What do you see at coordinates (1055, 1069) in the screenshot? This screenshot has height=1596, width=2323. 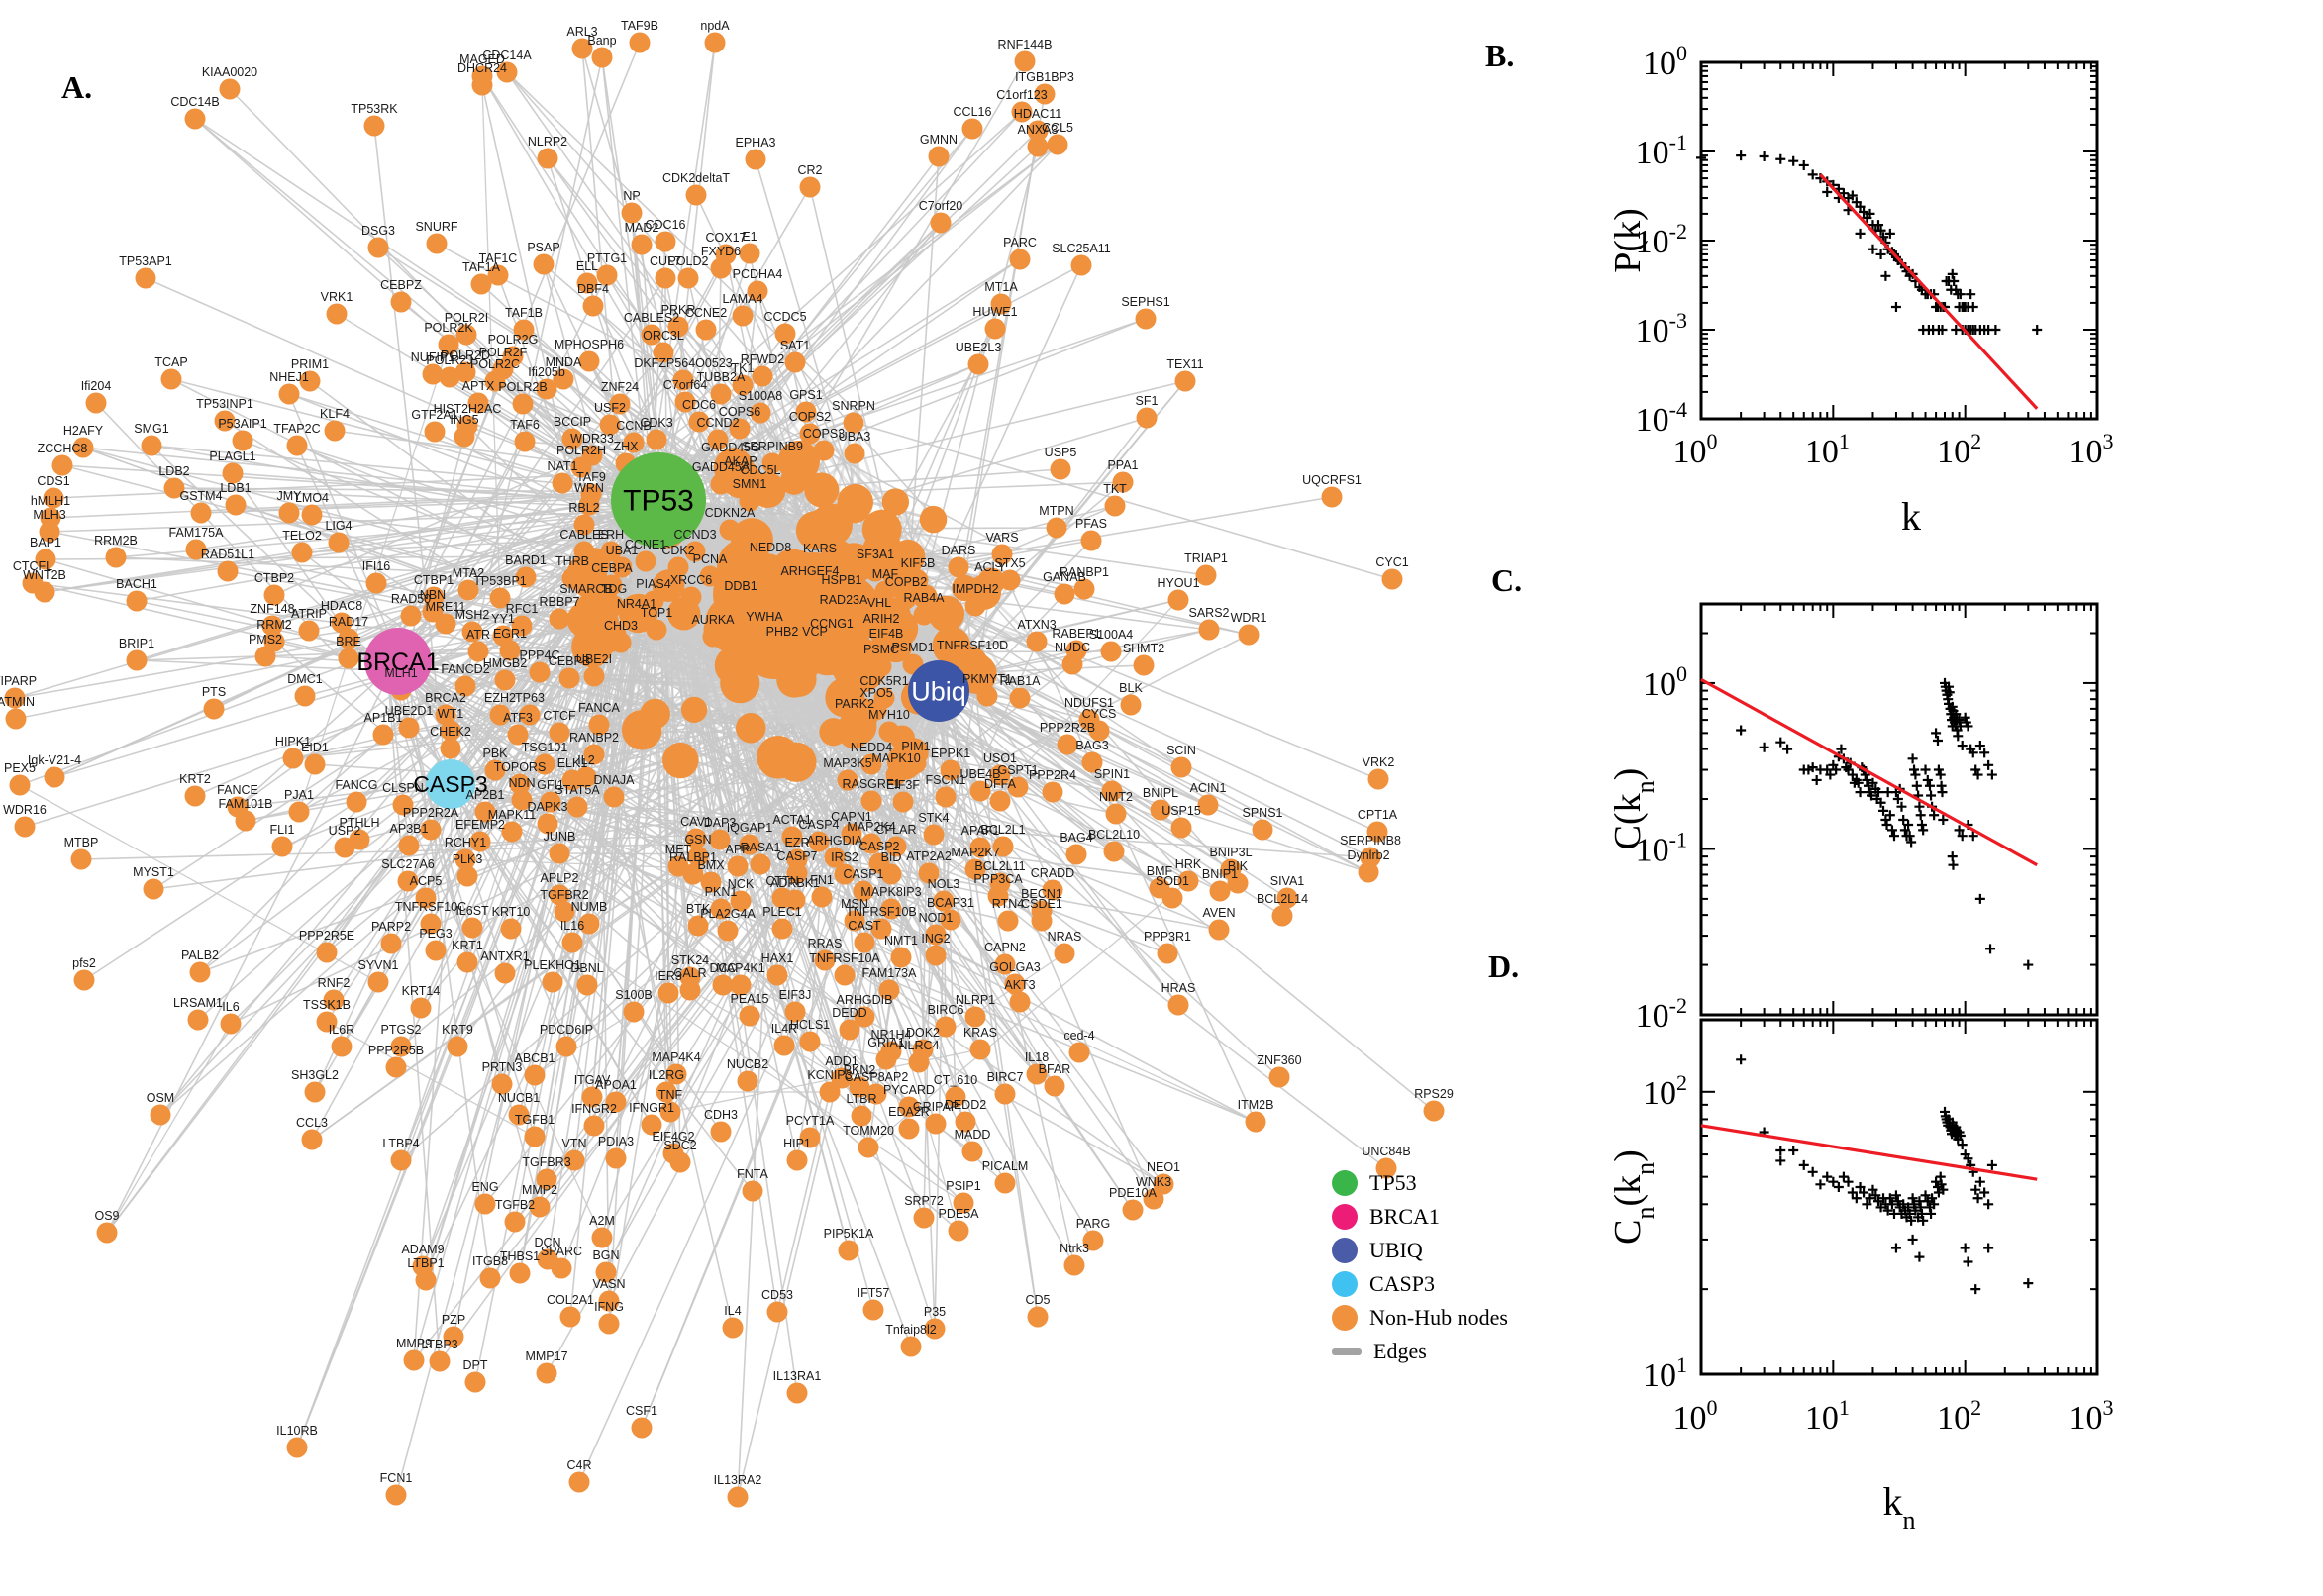 I see `network-node-label: BFAR` at bounding box center [1055, 1069].